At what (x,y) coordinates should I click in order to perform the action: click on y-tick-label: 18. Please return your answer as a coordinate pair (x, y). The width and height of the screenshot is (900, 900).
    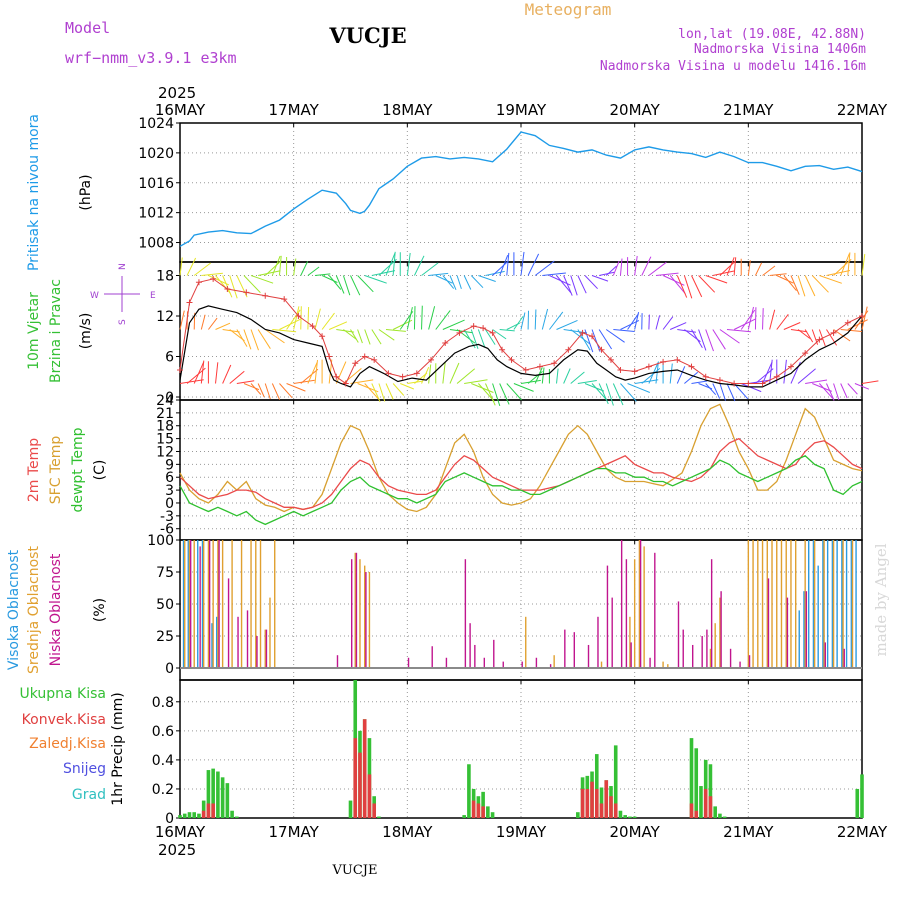
    Looking at the image, I should click on (165, 427).